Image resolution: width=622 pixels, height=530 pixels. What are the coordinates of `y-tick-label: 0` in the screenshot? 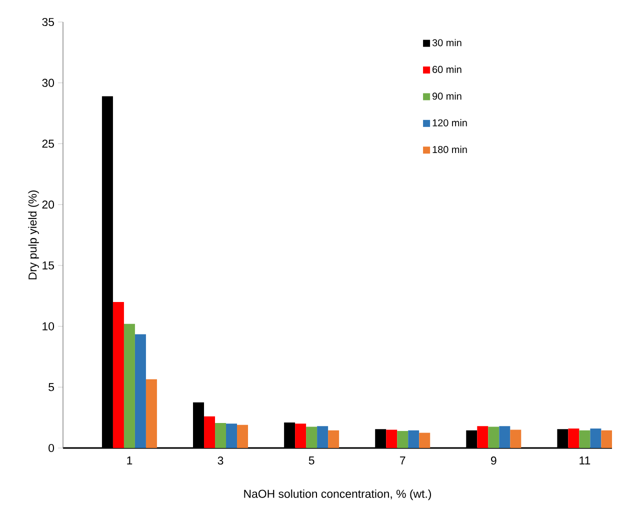 It's located at (51, 448).